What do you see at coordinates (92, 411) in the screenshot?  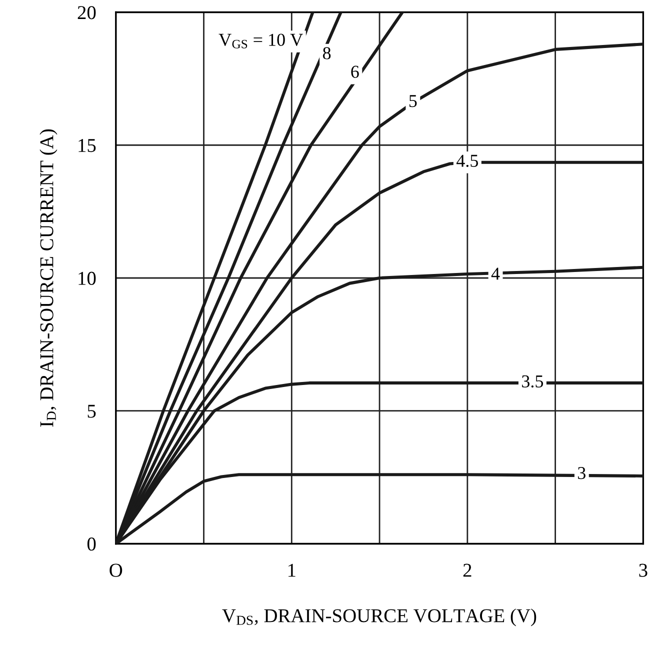 I see `y-tick-label: 5` at bounding box center [92, 411].